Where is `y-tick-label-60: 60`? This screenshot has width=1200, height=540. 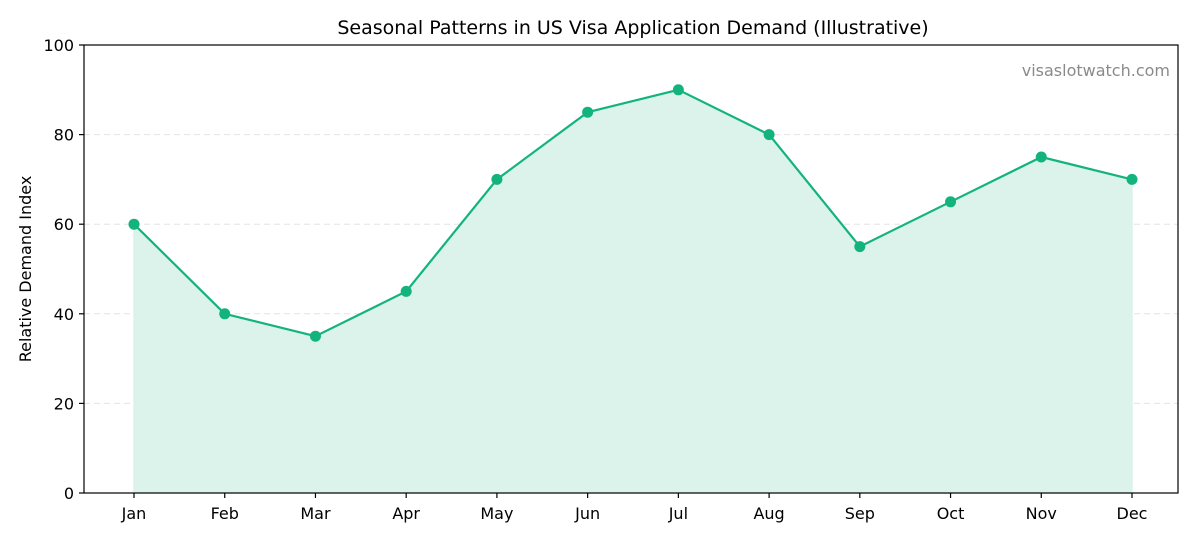 y-tick-label-60: 60 is located at coordinates (64, 224).